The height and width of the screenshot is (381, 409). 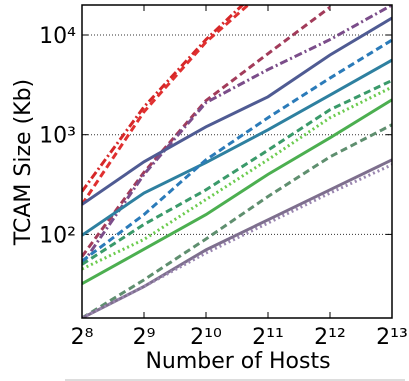 What do you see at coordinates (237, 361) in the screenshot?
I see `x-axis-label: Number of Hosts` at bounding box center [237, 361].